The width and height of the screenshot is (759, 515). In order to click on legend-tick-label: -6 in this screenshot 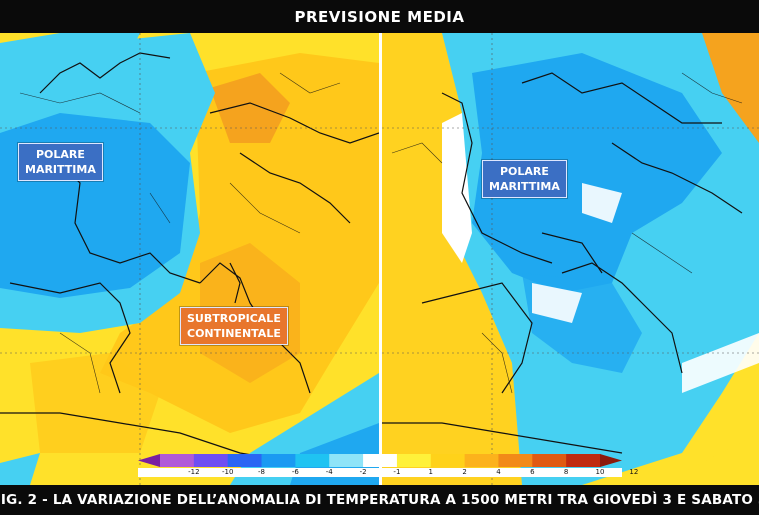, I will do `click(295, 472)`.